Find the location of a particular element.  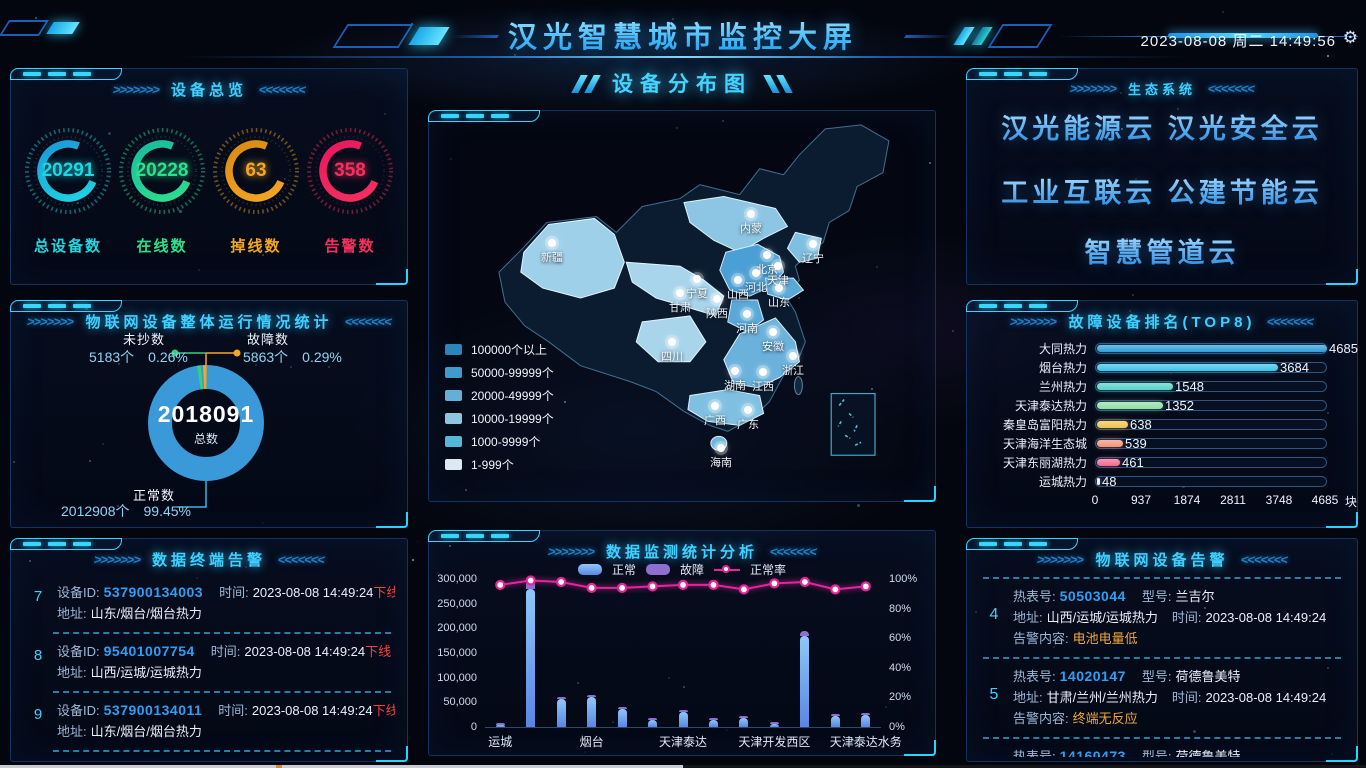

map-dot-海南 is located at coordinates (721, 448).